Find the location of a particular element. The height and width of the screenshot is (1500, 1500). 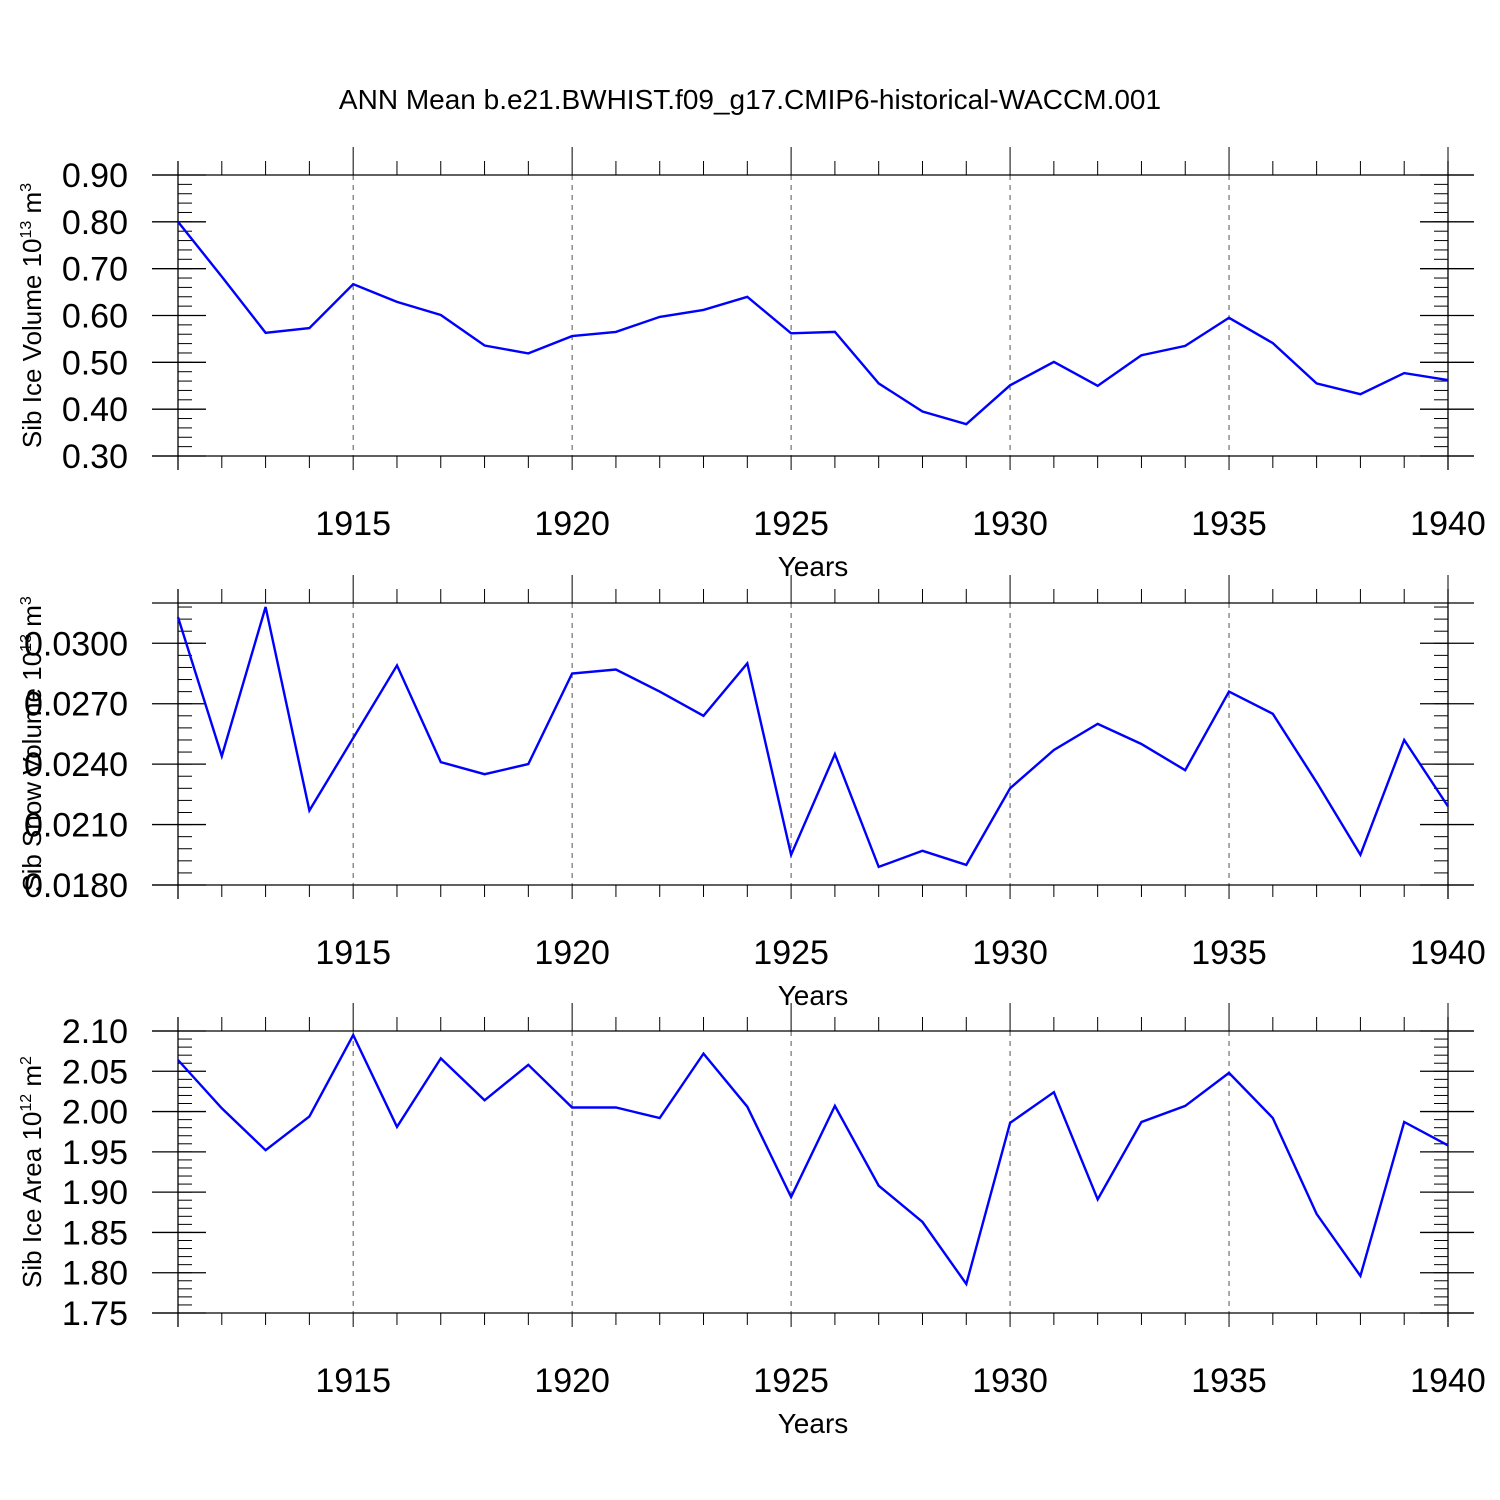

y-tick-label: 1.95 is located at coordinates (95, 1153).